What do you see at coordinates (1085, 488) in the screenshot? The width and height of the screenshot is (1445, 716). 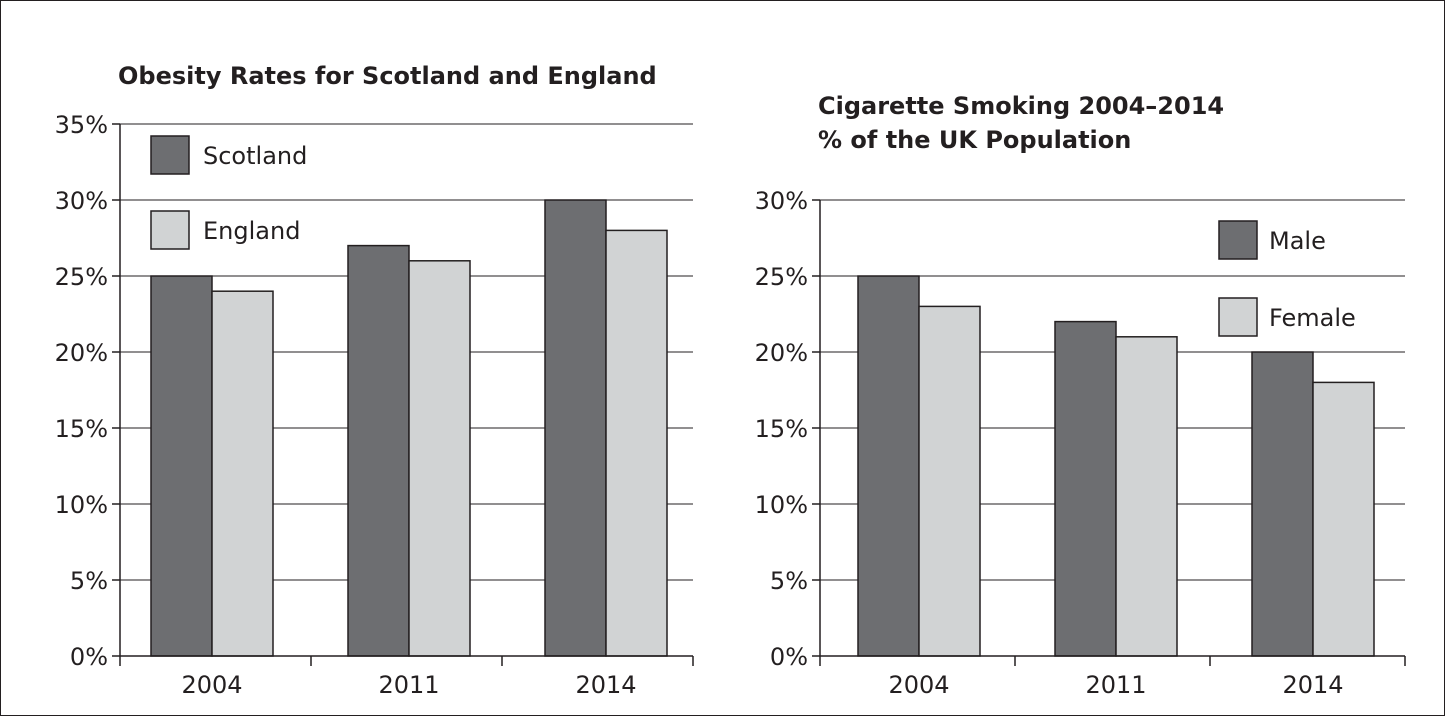 I see `bar-male-2011` at bounding box center [1085, 488].